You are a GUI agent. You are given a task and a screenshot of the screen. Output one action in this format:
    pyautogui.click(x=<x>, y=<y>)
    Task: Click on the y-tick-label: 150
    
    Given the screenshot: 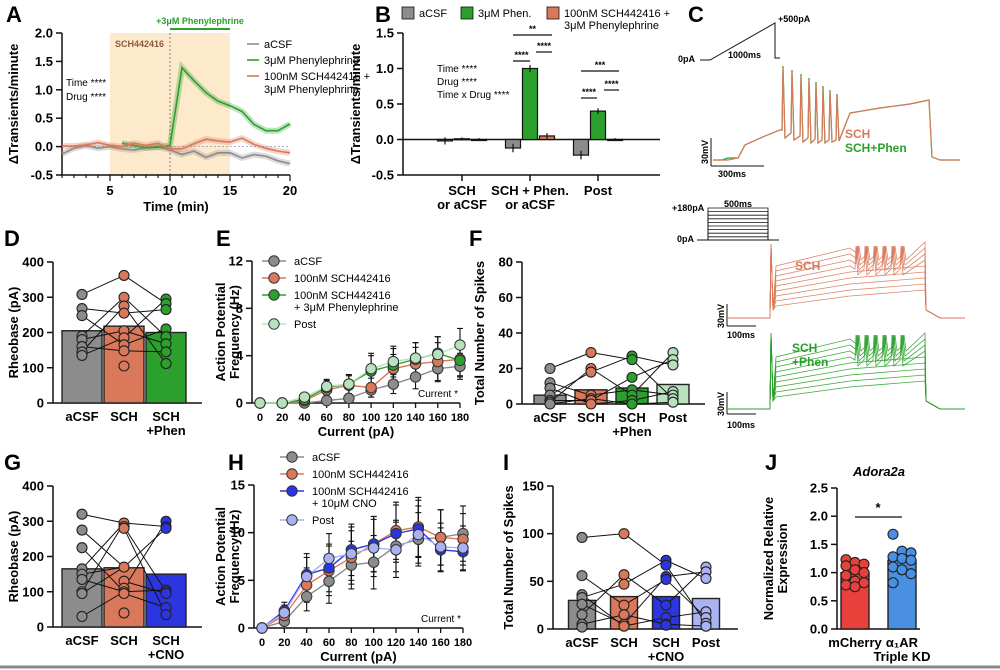 What is the action you would take?
    pyautogui.click(x=533, y=486)
    